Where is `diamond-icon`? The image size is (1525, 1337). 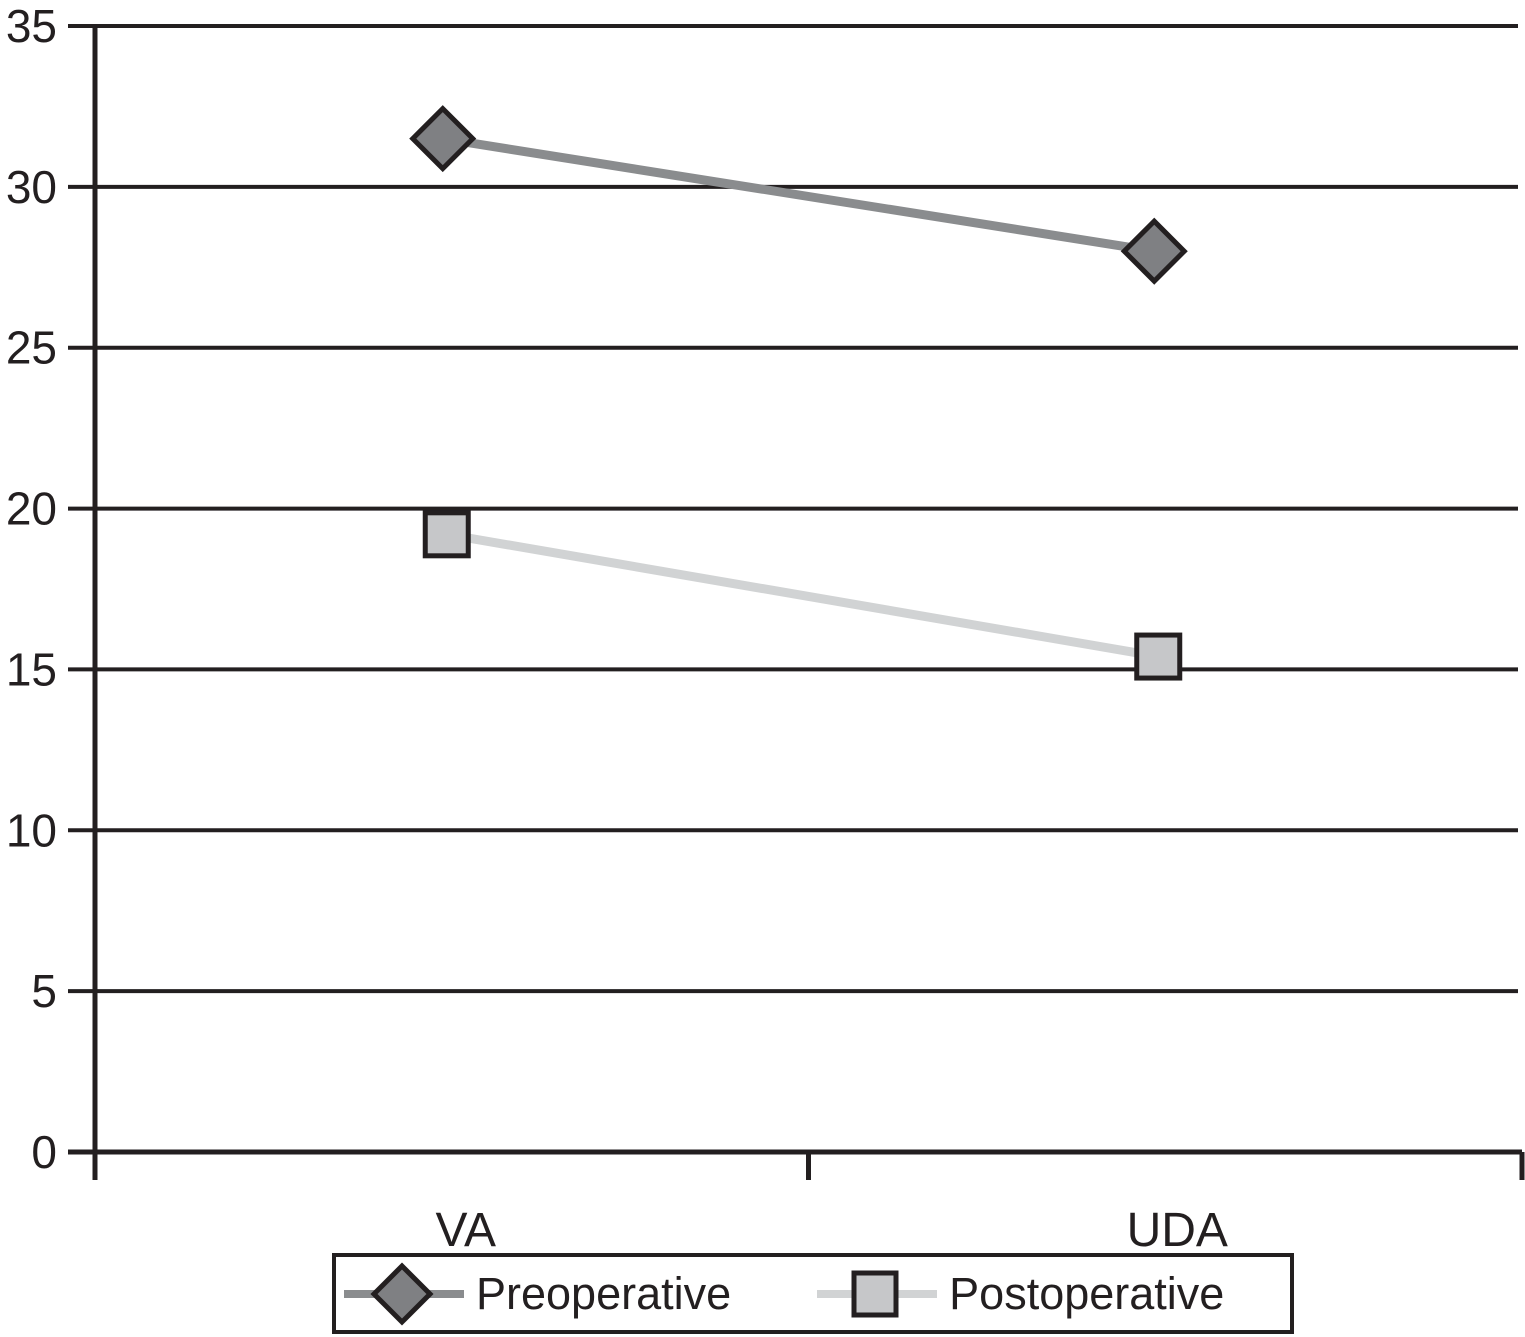
diamond-icon is located at coordinates (402, 1293).